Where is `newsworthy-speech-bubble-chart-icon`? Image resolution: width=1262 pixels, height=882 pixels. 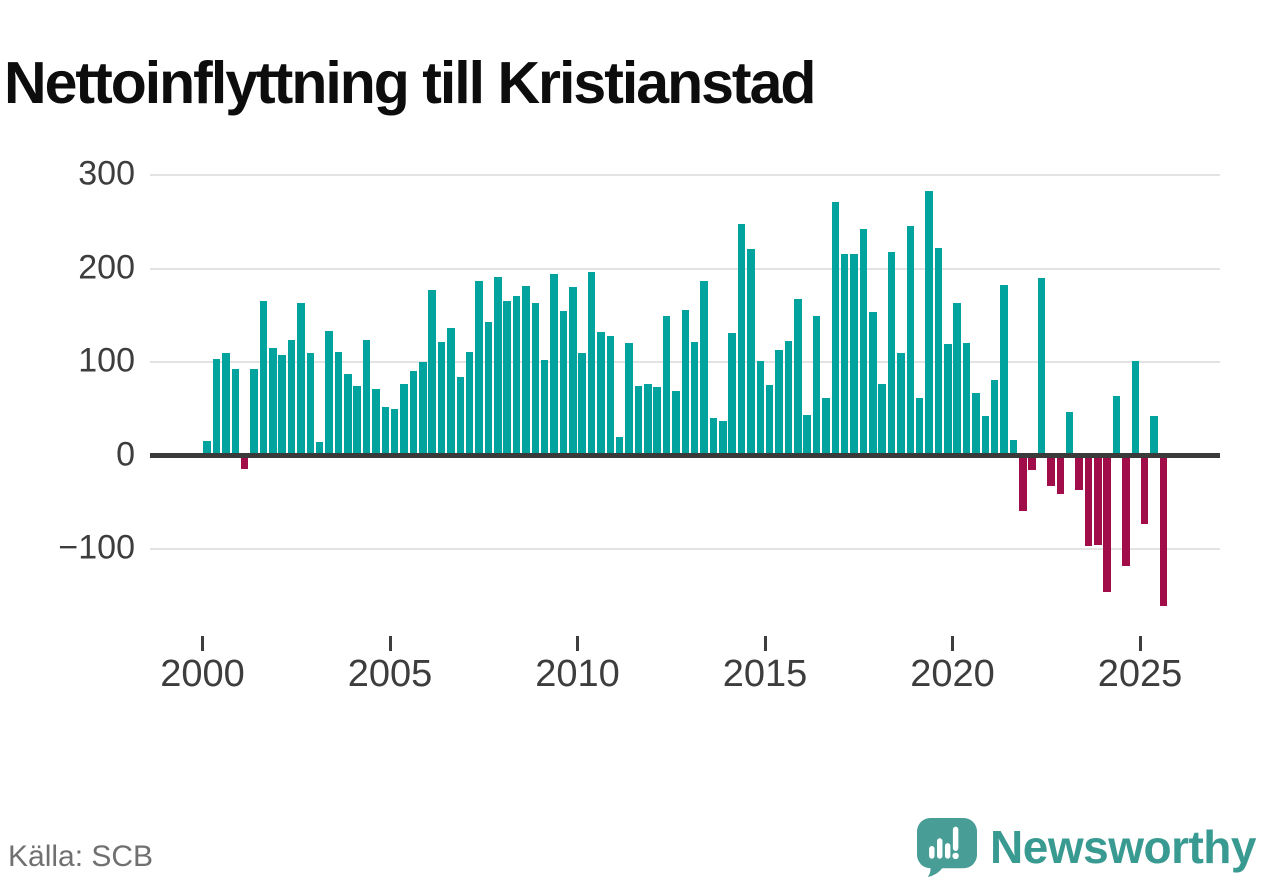 newsworthy-speech-bubble-chart-icon is located at coordinates (947, 849).